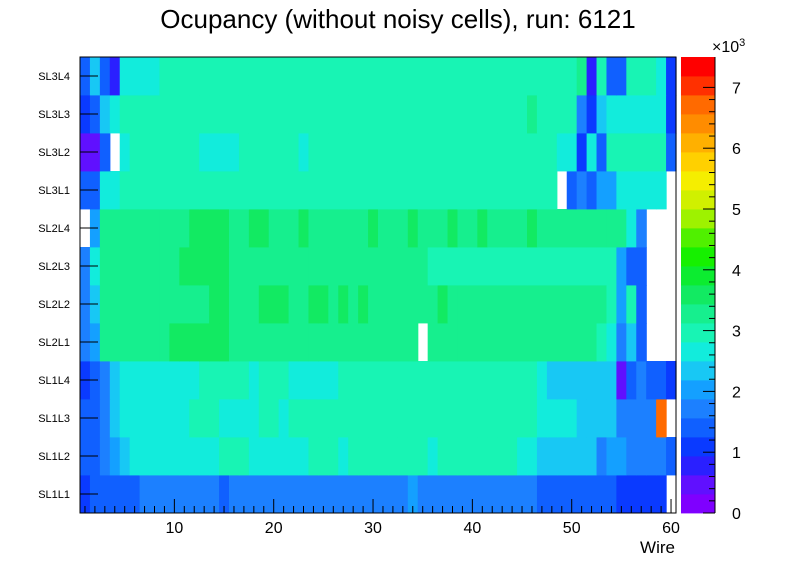  What do you see at coordinates (54, 267) in the screenshot?
I see `y-tick-label: SL2L3` at bounding box center [54, 267].